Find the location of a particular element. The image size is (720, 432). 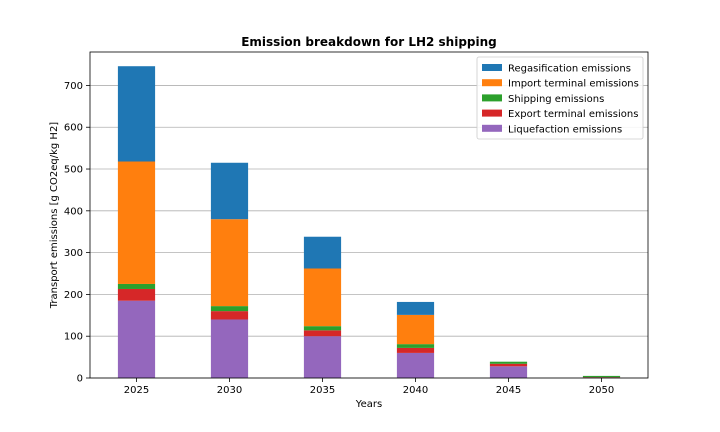

x-tick-label: 2050 is located at coordinates (601, 390).